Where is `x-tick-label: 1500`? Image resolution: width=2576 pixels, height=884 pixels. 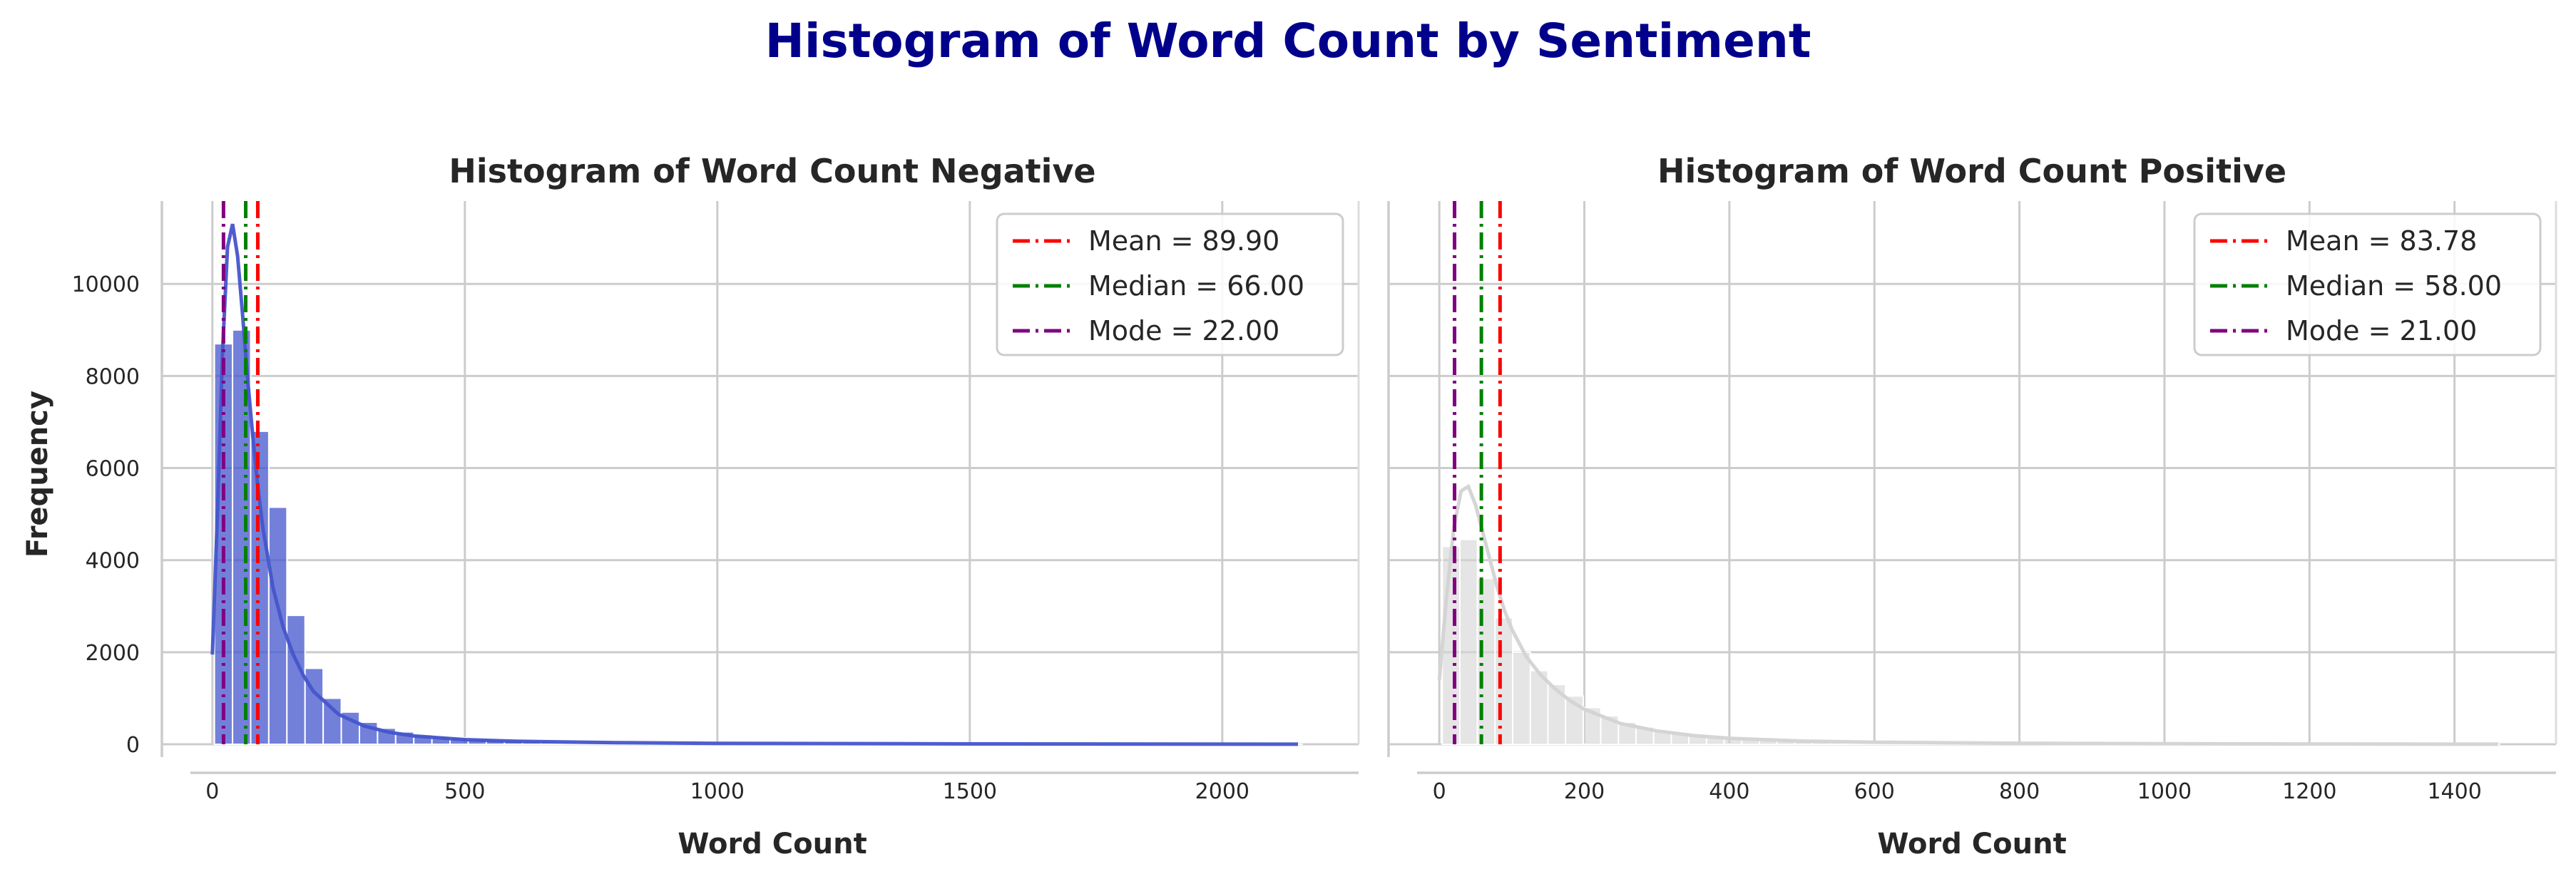 x-tick-label: 1500 is located at coordinates (970, 791).